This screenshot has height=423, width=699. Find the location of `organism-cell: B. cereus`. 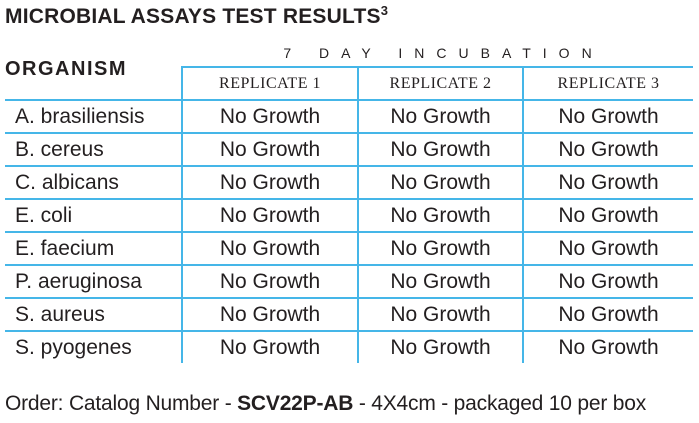

organism-cell: B. cereus is located at coordinates (93, 150).